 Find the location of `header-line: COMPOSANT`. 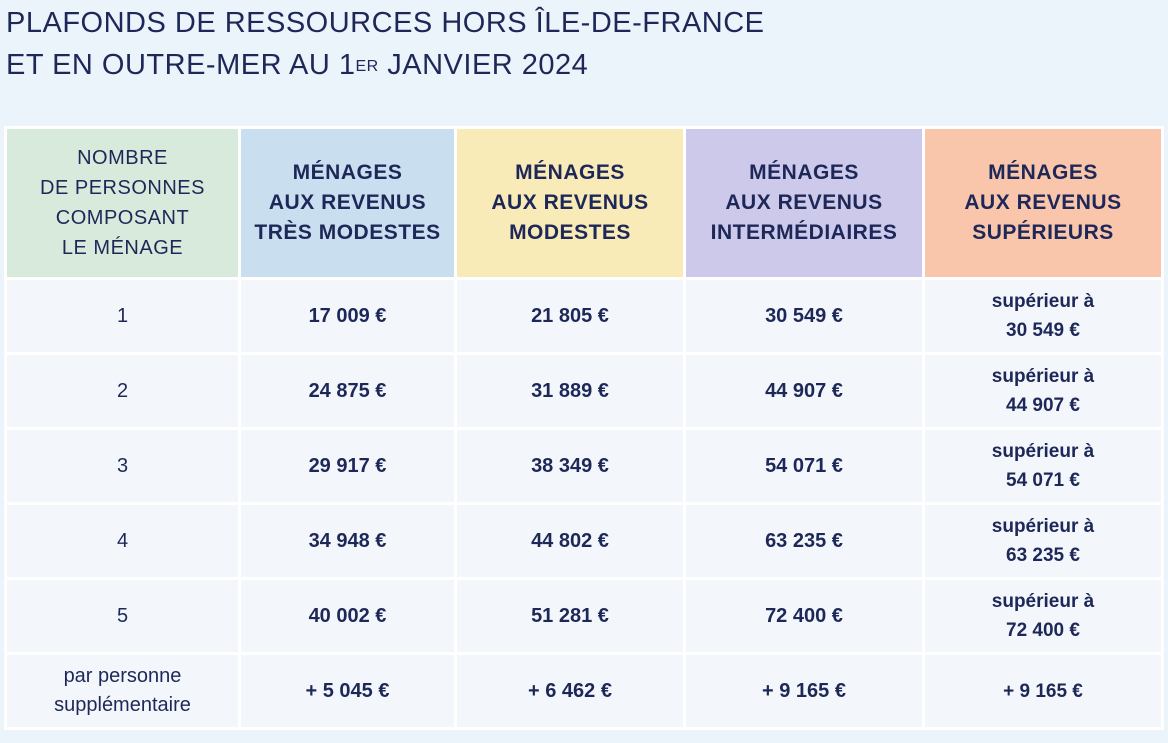

header-line: COMPOSANT is located at coordinates (122, 218).